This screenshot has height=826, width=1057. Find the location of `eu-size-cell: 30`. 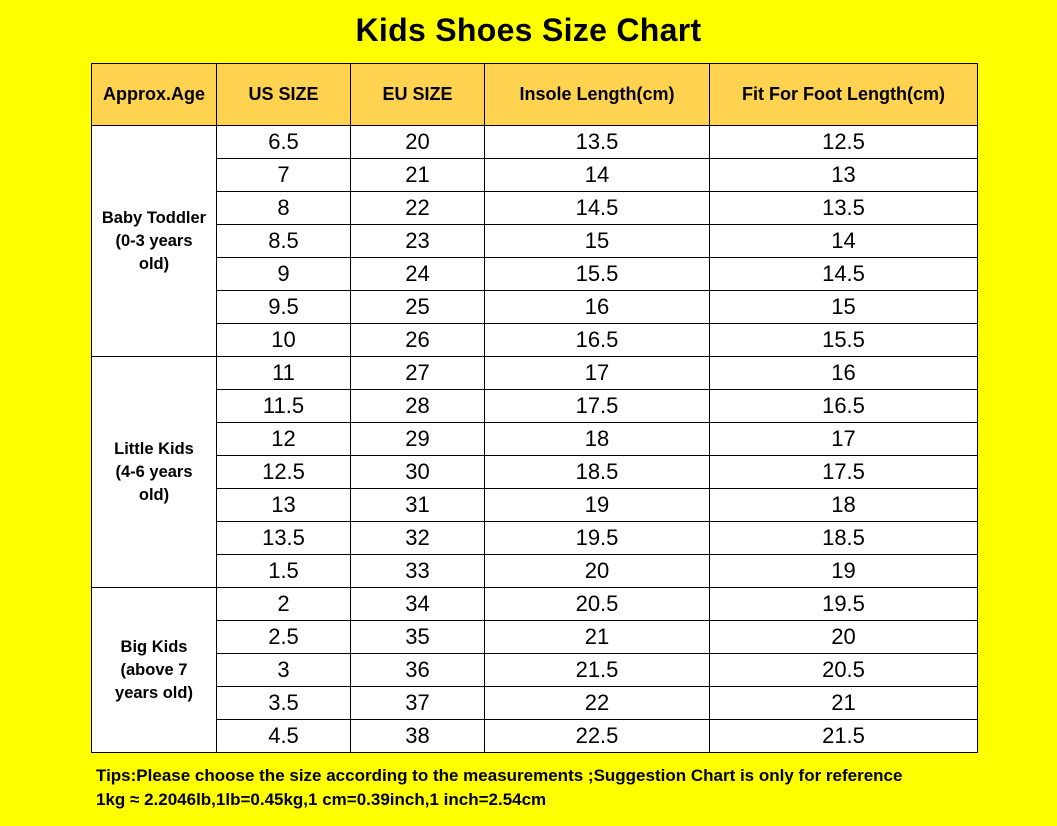

eu-size-cell: 30 is located at coordinates (417, 472).